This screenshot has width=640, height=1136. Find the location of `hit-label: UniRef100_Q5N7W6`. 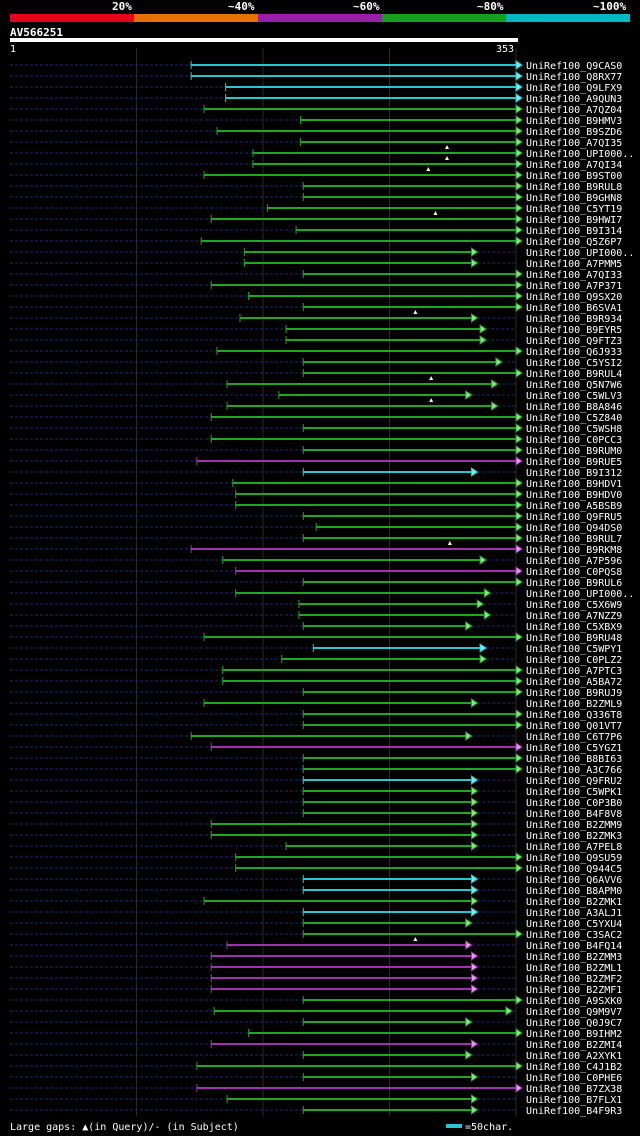

hit-label: UniRef100_Q5N7W6 is located at coordinates (574, 385).